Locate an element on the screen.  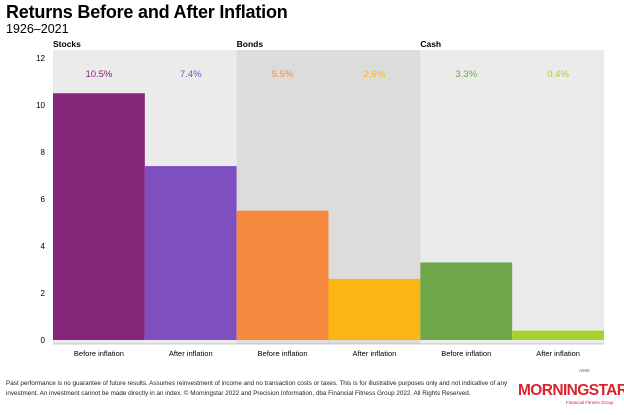
group-label-stocks: Stocks is located at coordinates (67, 44).